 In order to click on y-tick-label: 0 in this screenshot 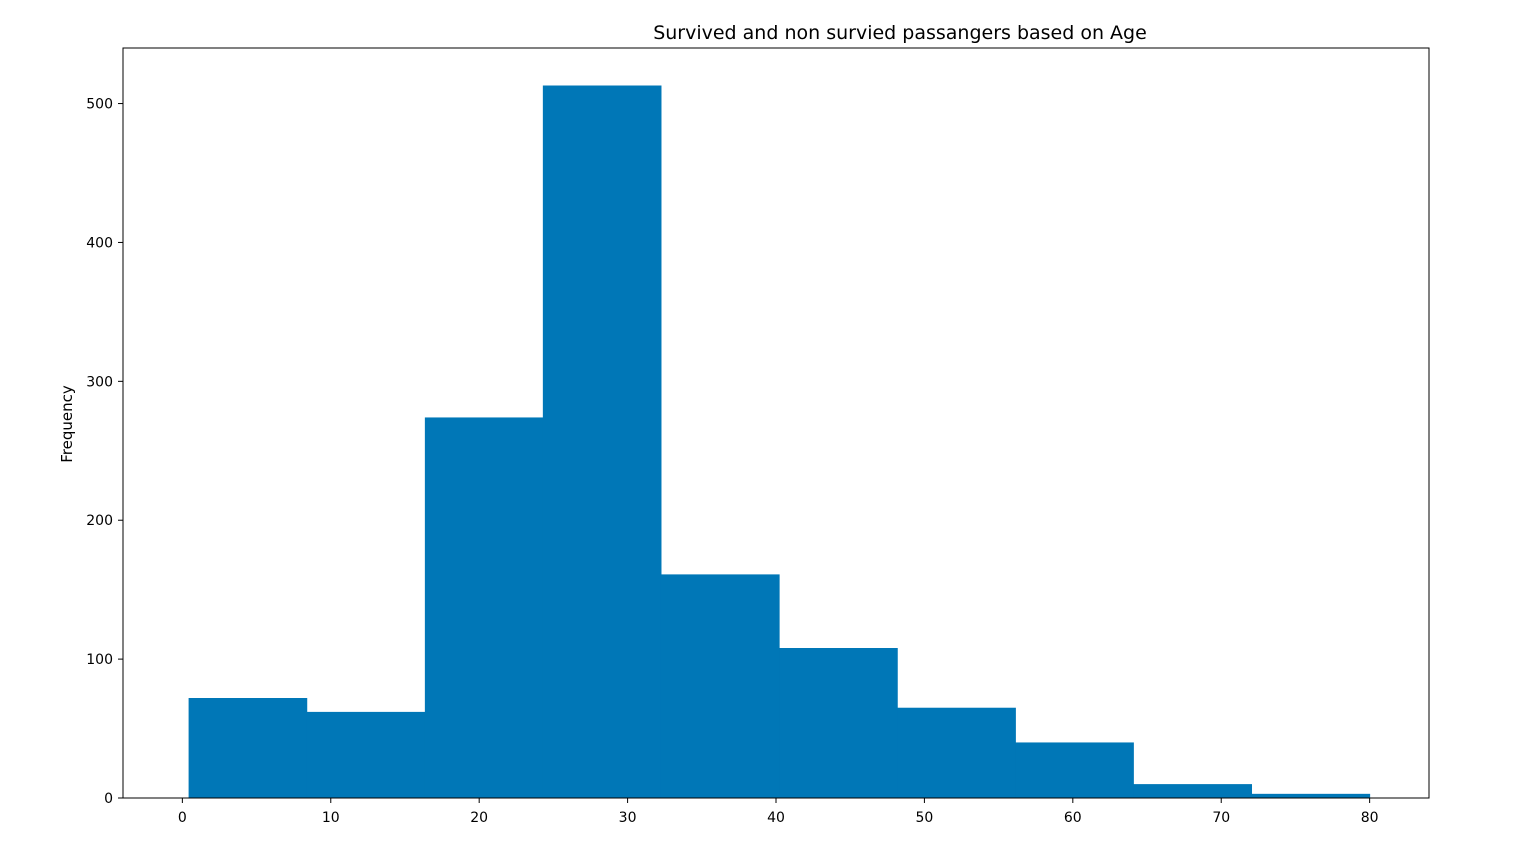, I will do `click(108, 799)`.